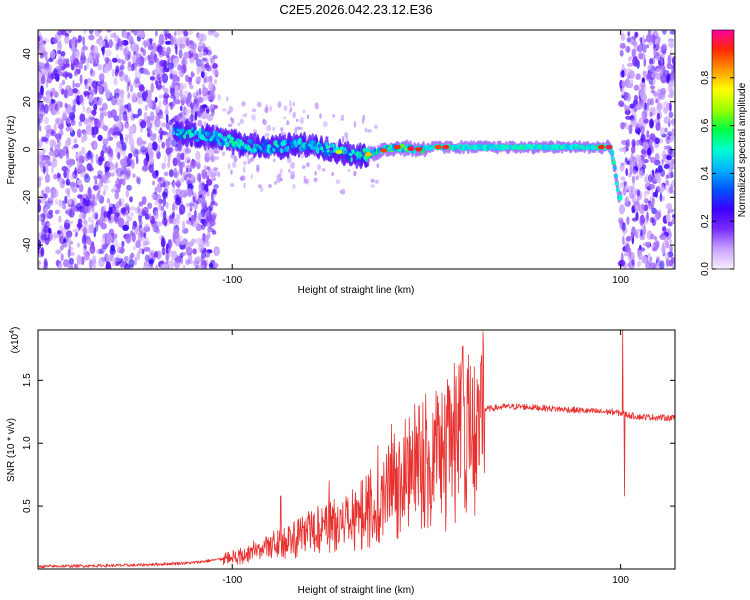 The image size is (750, 600). I want to click on snr-x-tick-label: 100, so click(620, 580).